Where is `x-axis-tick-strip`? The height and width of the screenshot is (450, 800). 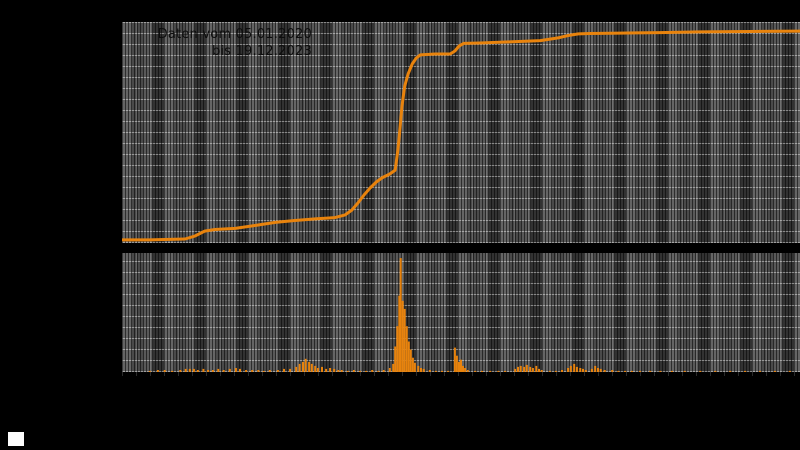
x-axis-tick-strip is located at coordinates (461, 374).